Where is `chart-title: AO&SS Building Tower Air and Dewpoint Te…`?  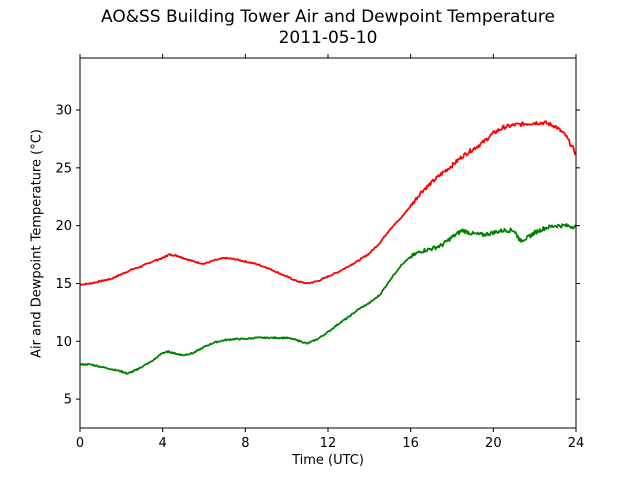
chart-title: AO&SS Building Tower Air and Dewpoint Te… is located at coordinates (327, 17).